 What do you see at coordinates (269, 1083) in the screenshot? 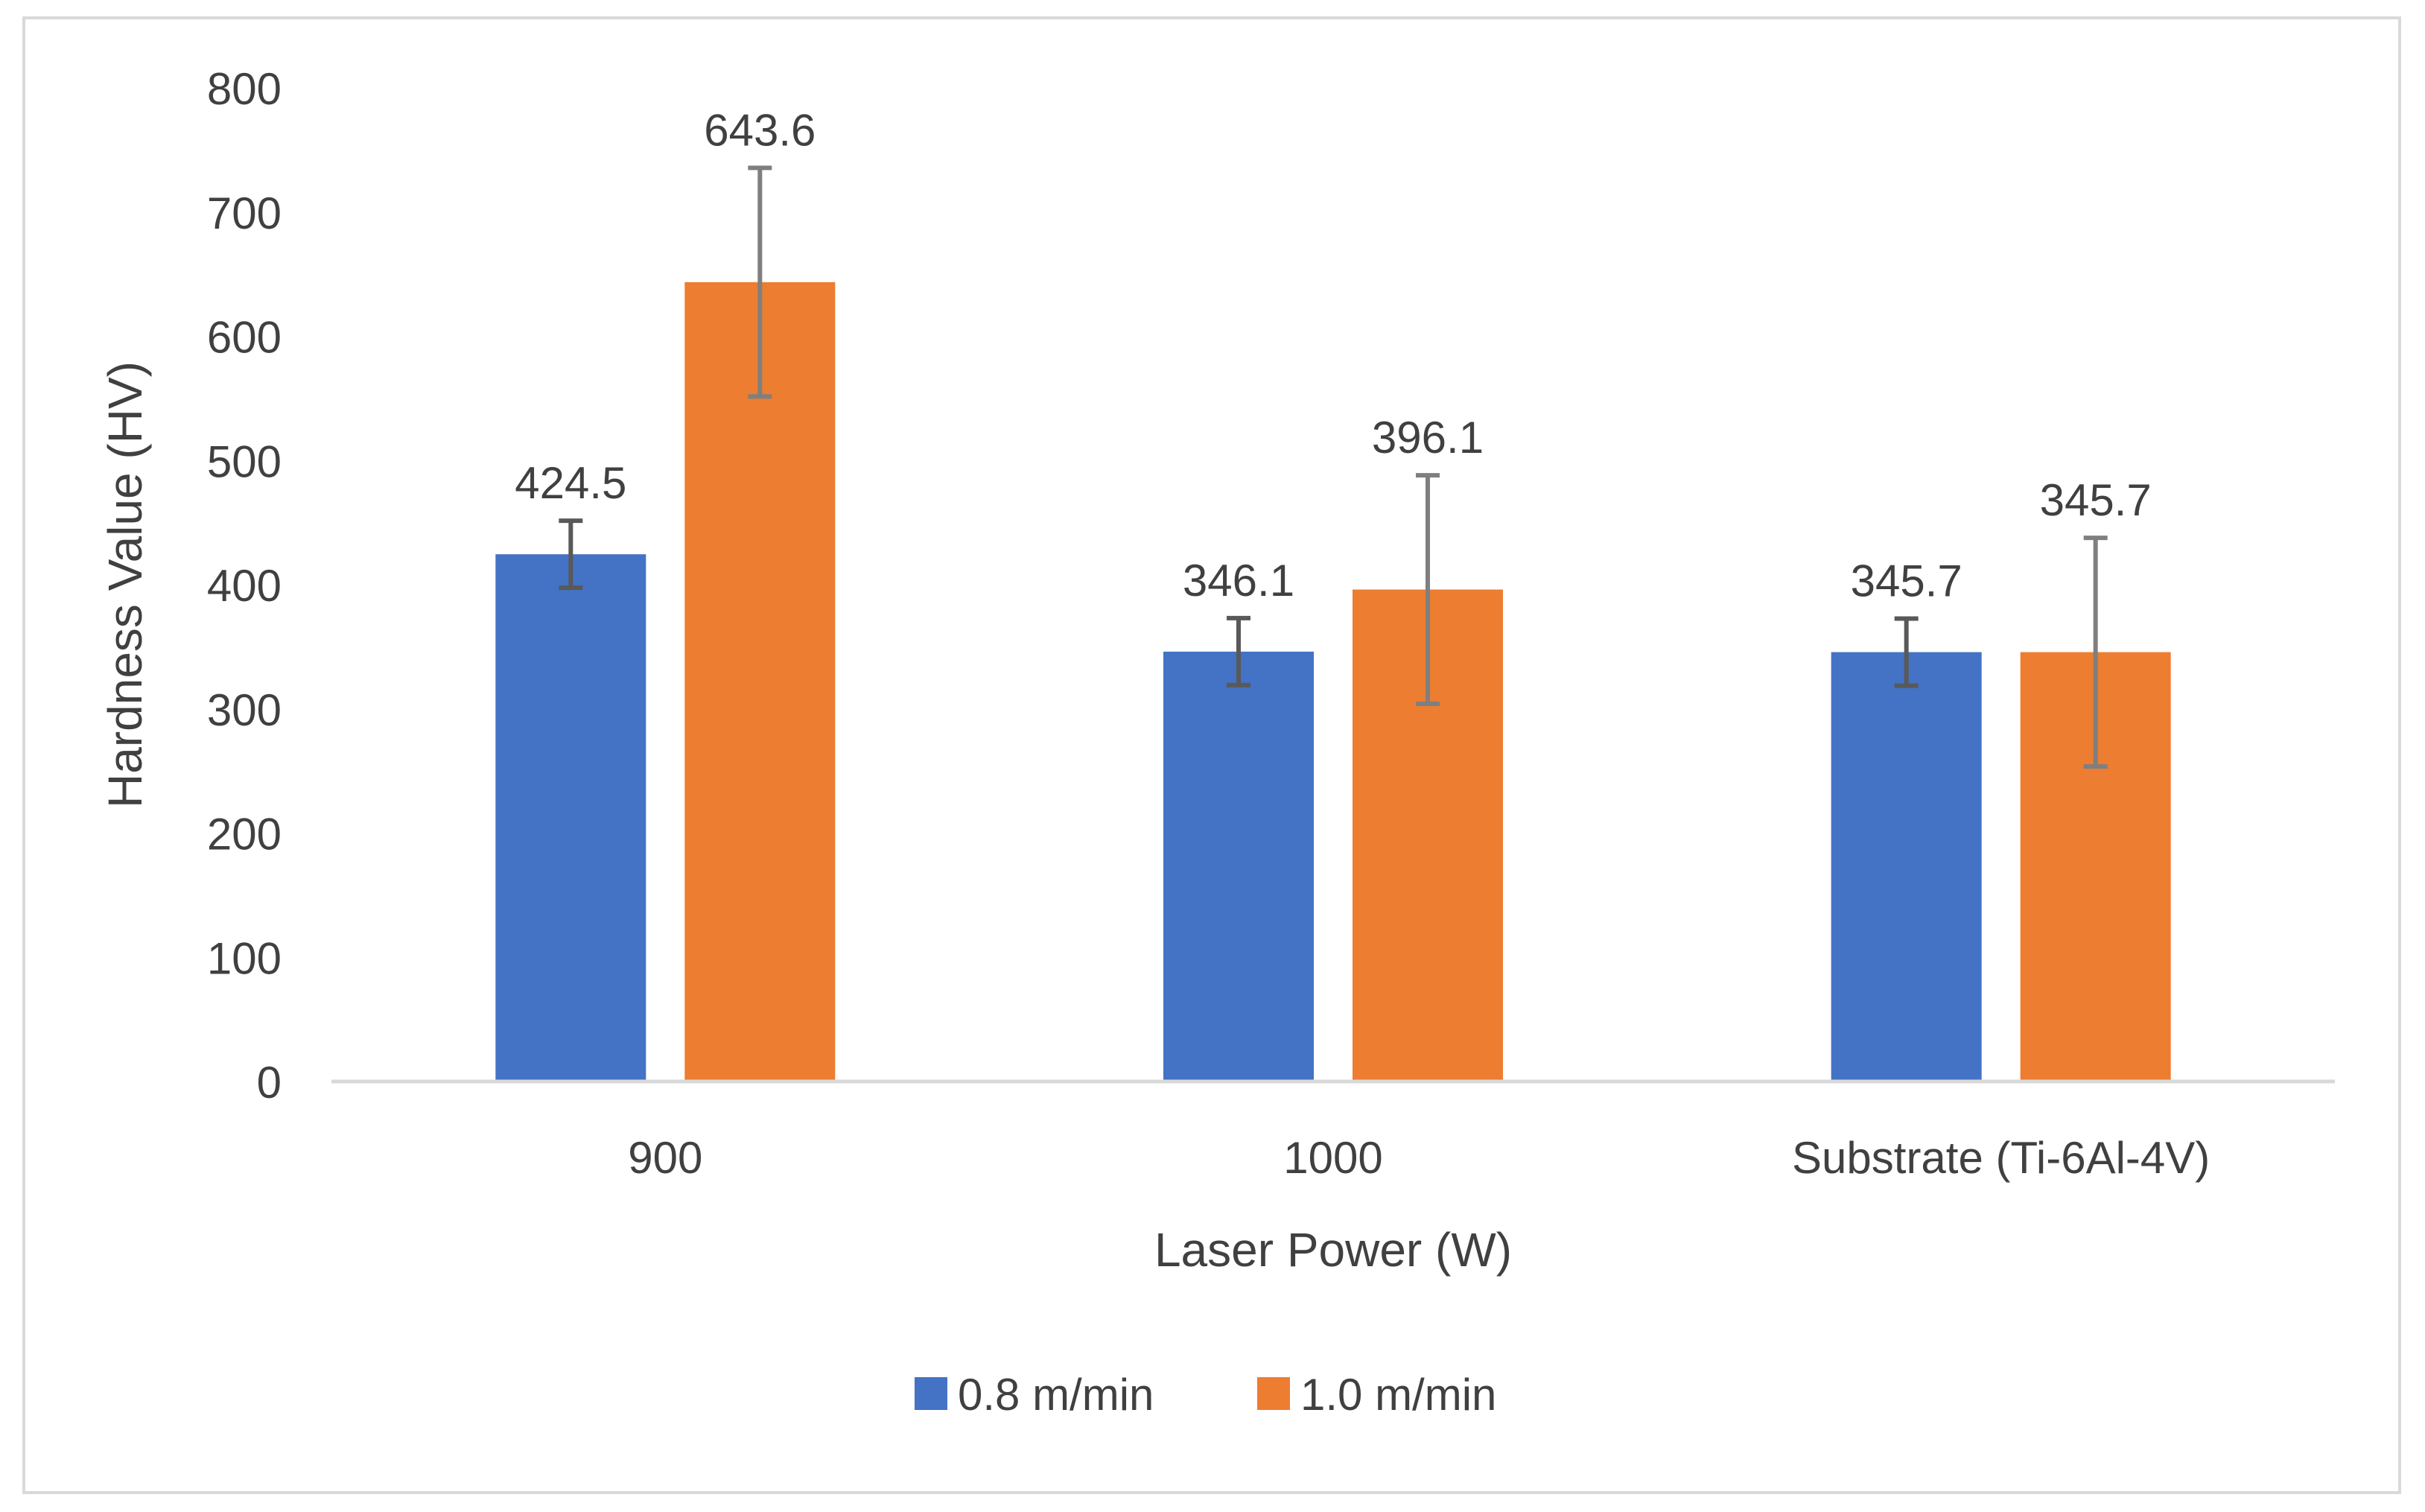
I see `y-tick-label: 0` at bounding box center [269, 1083].